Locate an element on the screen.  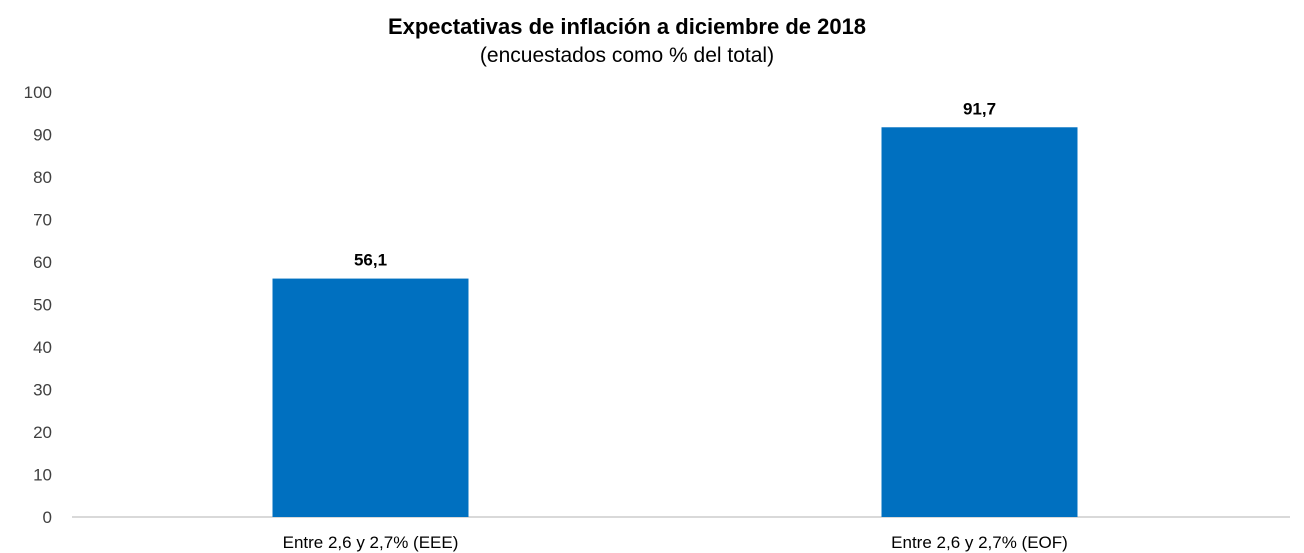
y-tick-label: 10 is located at coordinates (42, 475).